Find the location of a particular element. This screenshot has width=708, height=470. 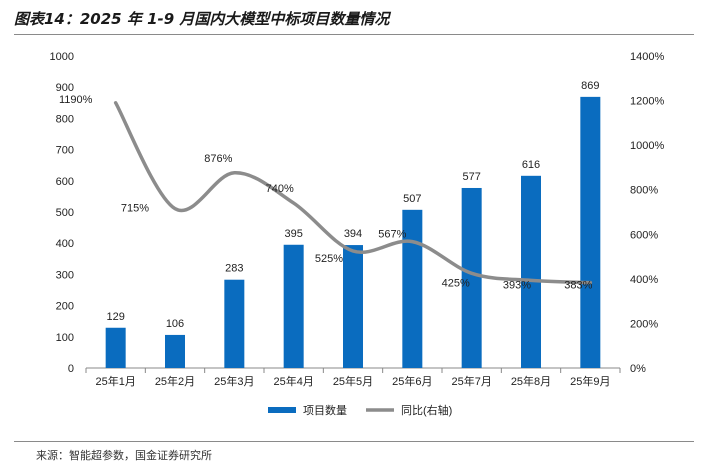

bar-value-label: 869 is located at coordinates (590, 86).